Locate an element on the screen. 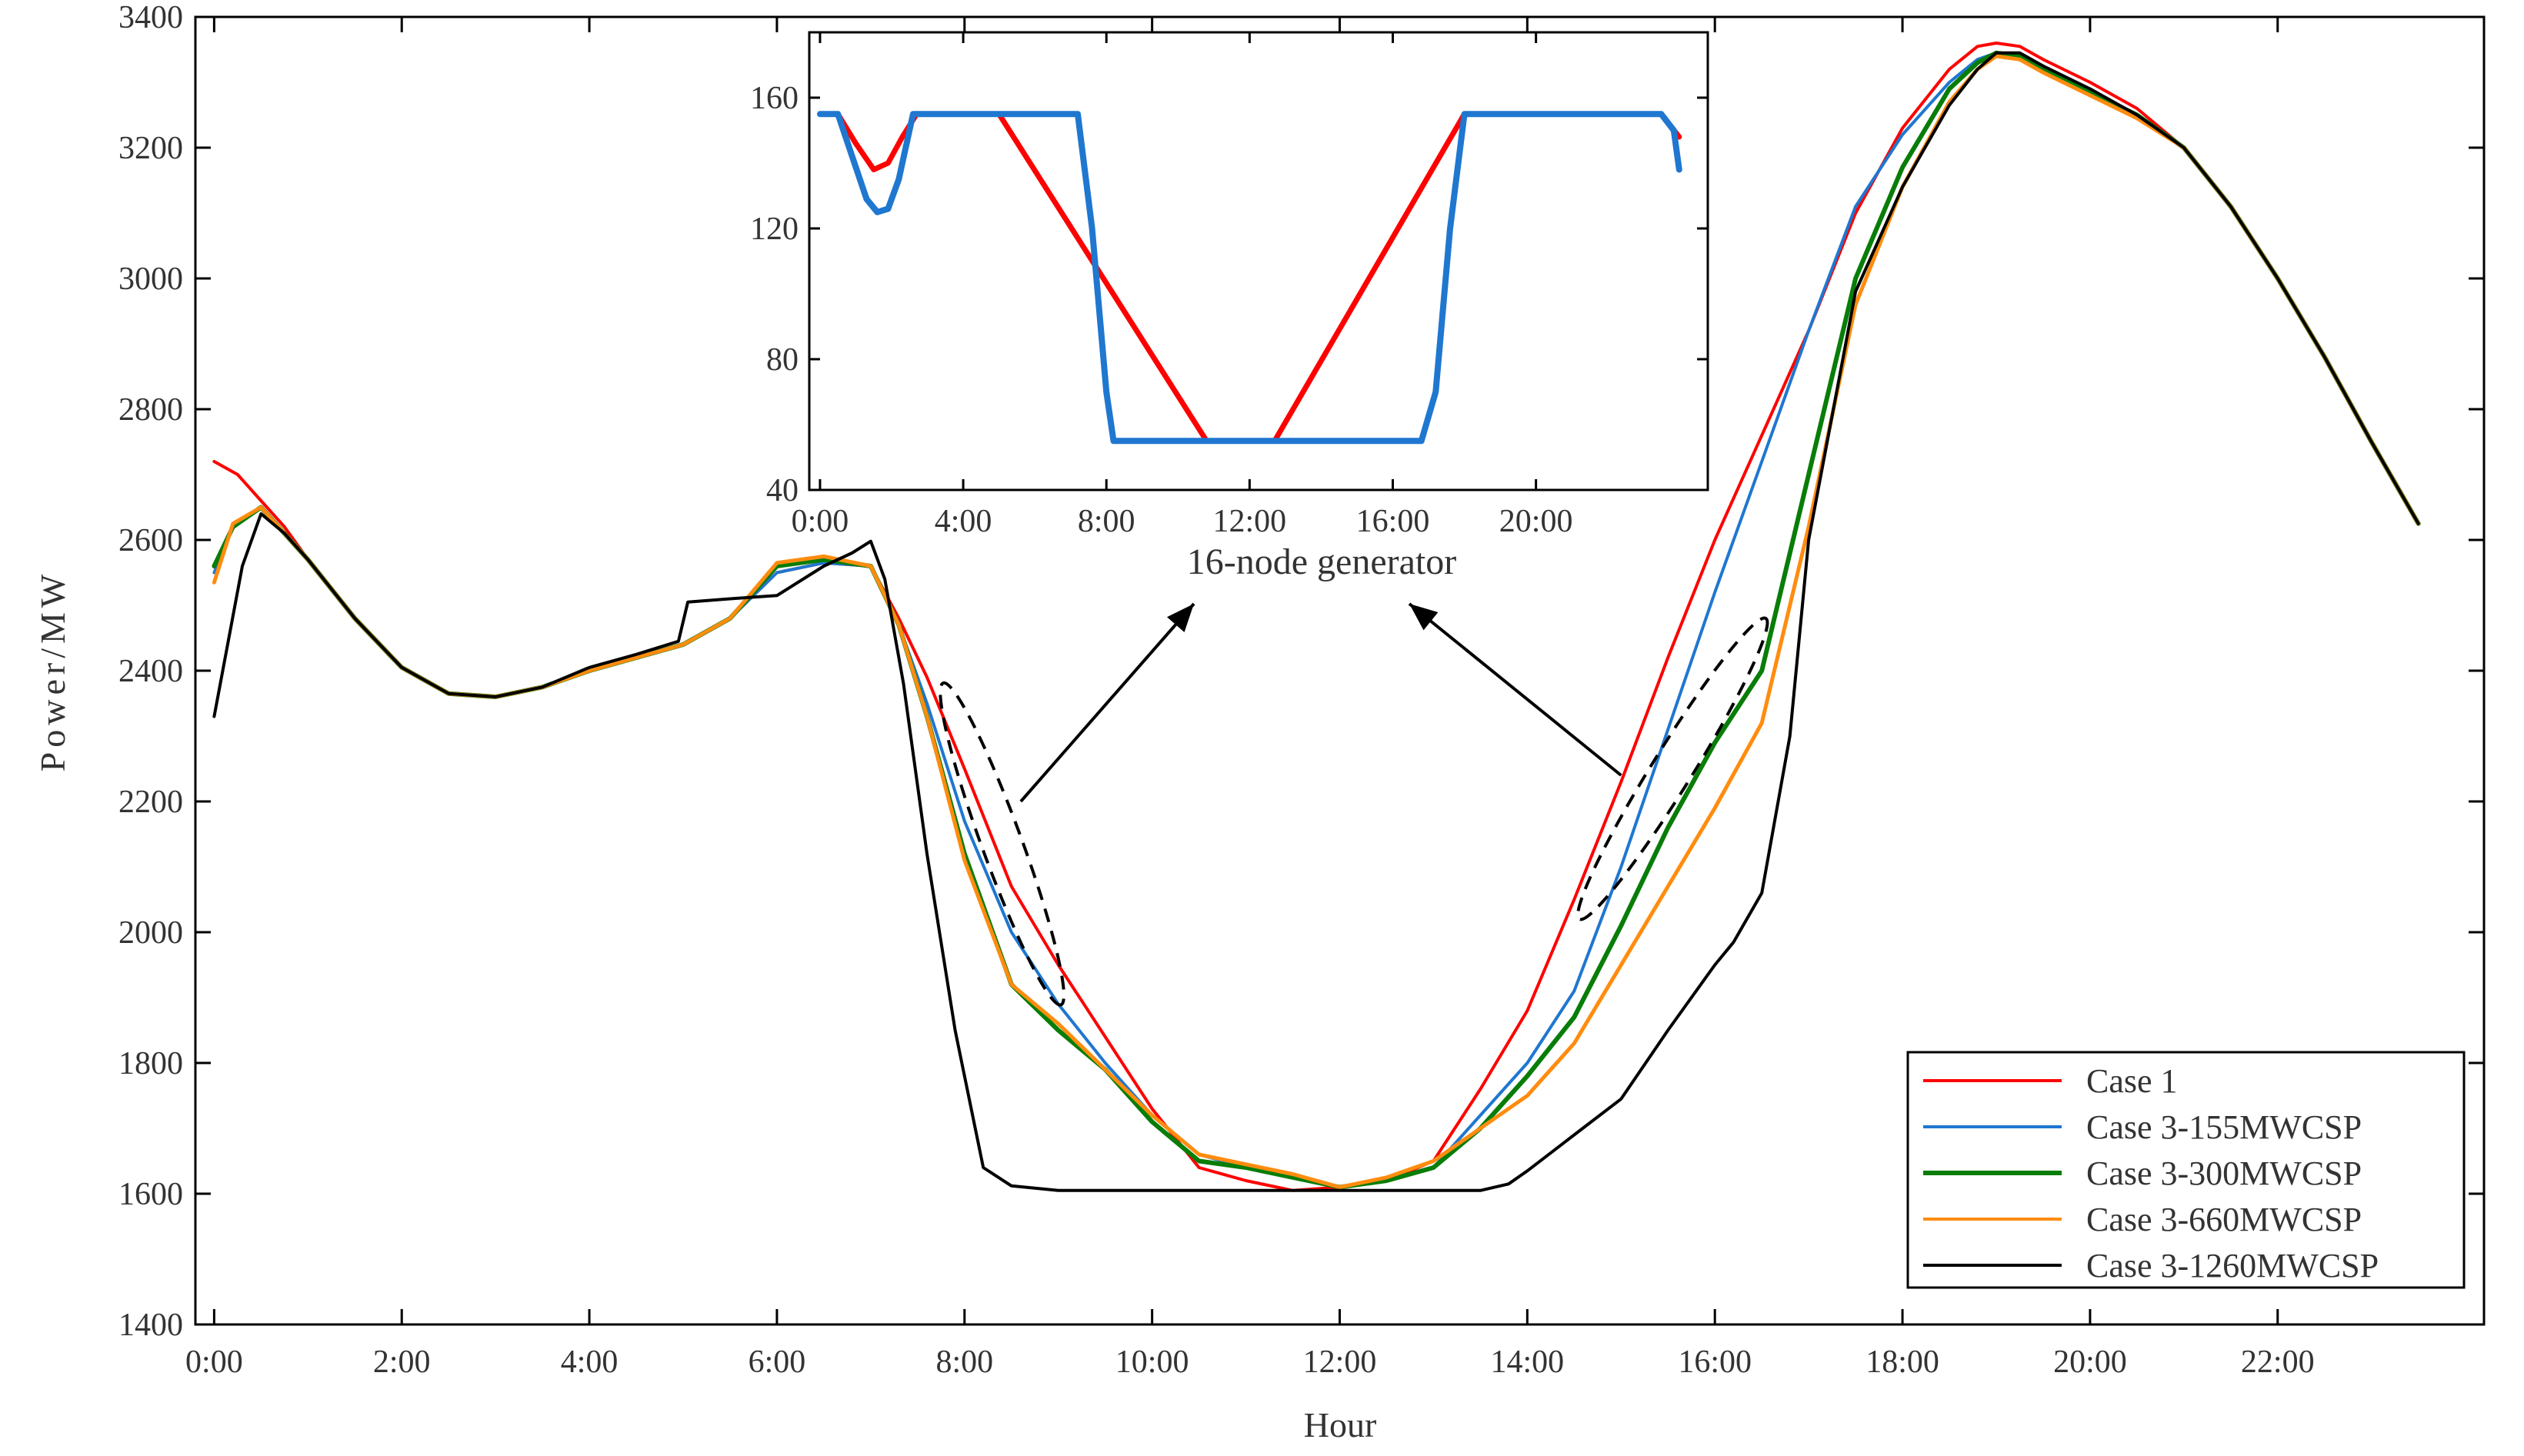 The height and width of the screenshot is (1456, 2524). inset-series is located at coordinates (1249, 278).